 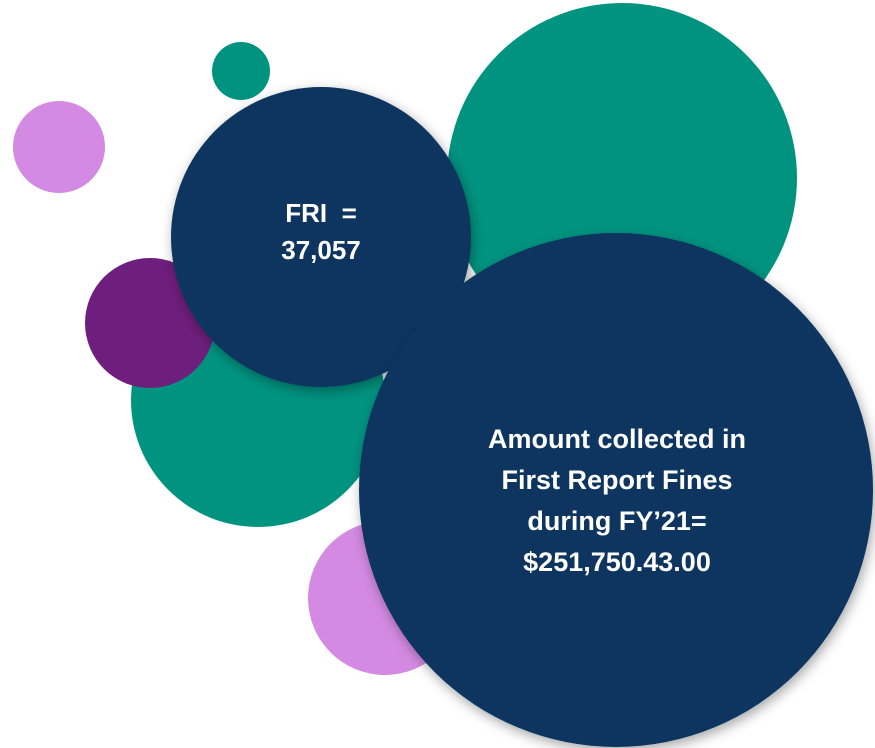 I want to click on bubble-text-line: $251,750.43.00, so click(x=617, y=562).